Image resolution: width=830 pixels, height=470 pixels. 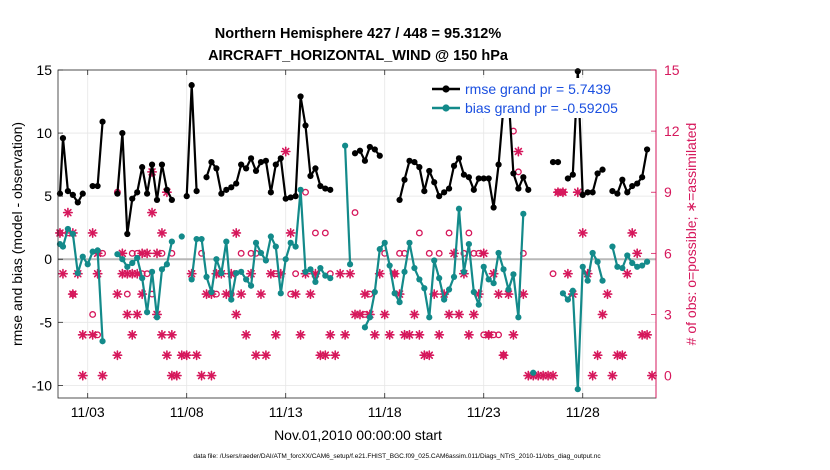 What do you see at coordinates (46, 322) in the screenshot?
I see `y-tick-label-left: -5` at bounding box center [46, 322].